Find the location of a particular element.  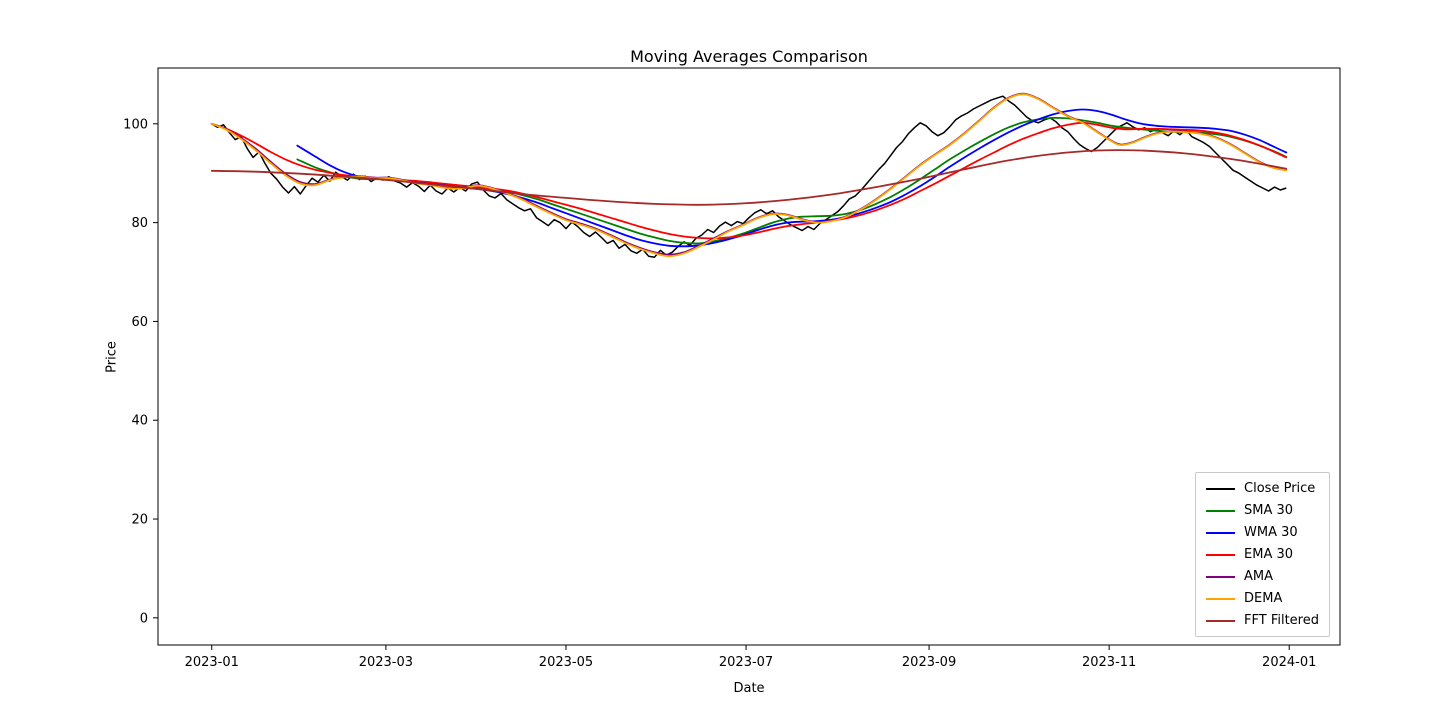

x-tick-label: 2023-09 is located at coordinates (929, 662).